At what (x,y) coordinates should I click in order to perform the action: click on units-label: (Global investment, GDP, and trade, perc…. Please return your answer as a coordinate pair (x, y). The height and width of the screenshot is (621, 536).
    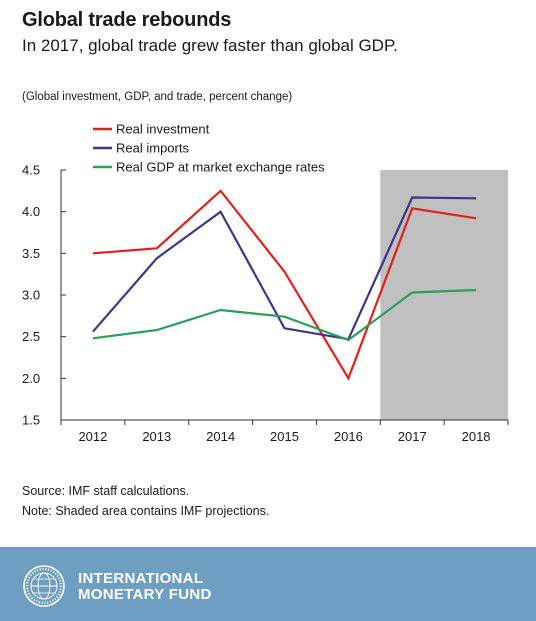
    Looking at the image, I should click on (157, 97).